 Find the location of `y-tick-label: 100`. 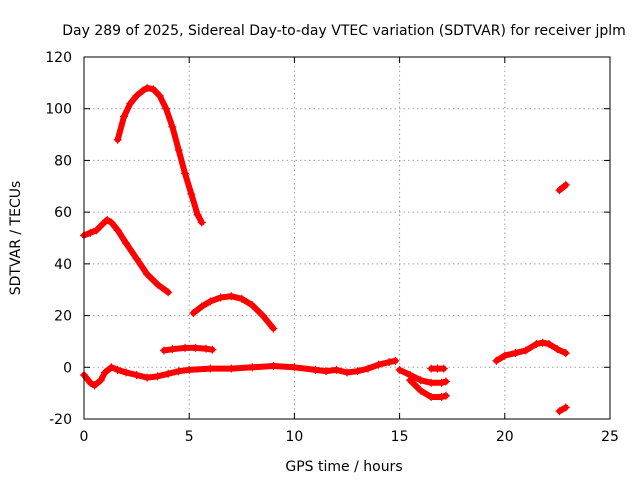

y-tick-label: 100 is located at coordinates (58, 110).